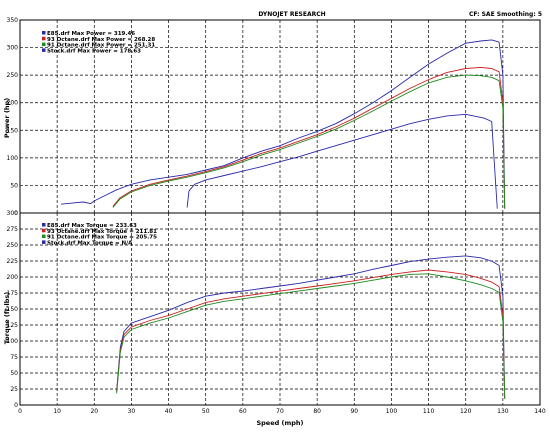 This screenshot has height=440, width=550. What do you see at coordinates (101, 46) in the screenshot?
I see `legend-entry: 91 Octane.drf Max Power = 251.31` at bounding box center [101, 46].